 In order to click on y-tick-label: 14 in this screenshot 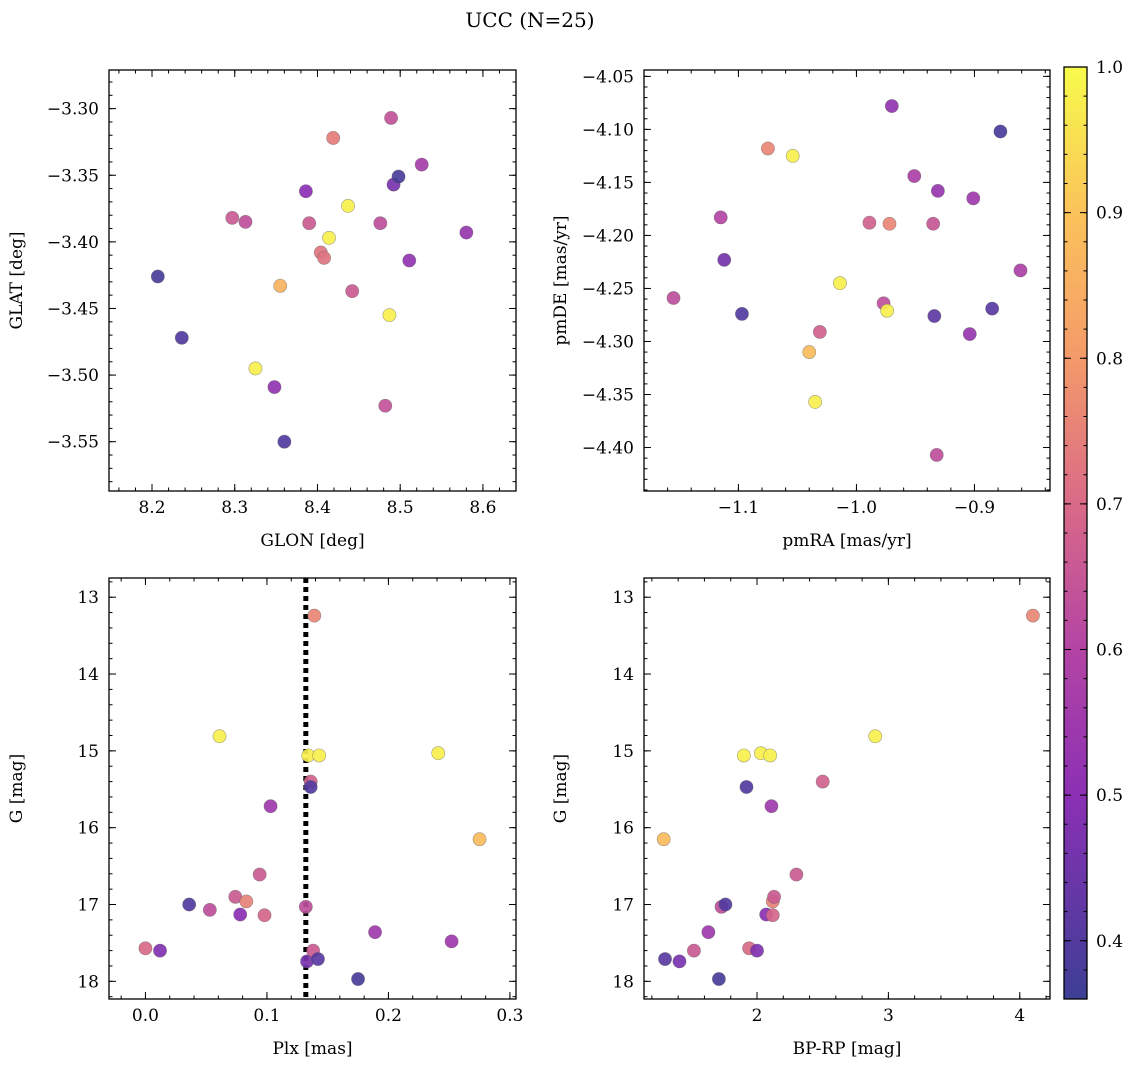, I will do `click(88, 675)`.